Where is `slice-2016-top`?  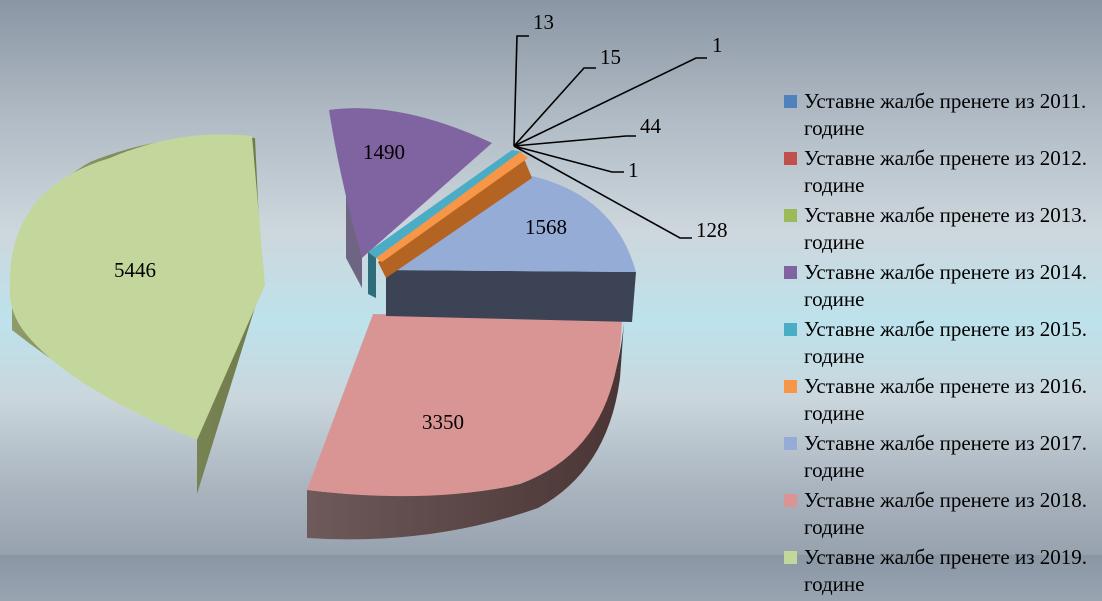 slice-2016-top is located at coordinates (452, 207).